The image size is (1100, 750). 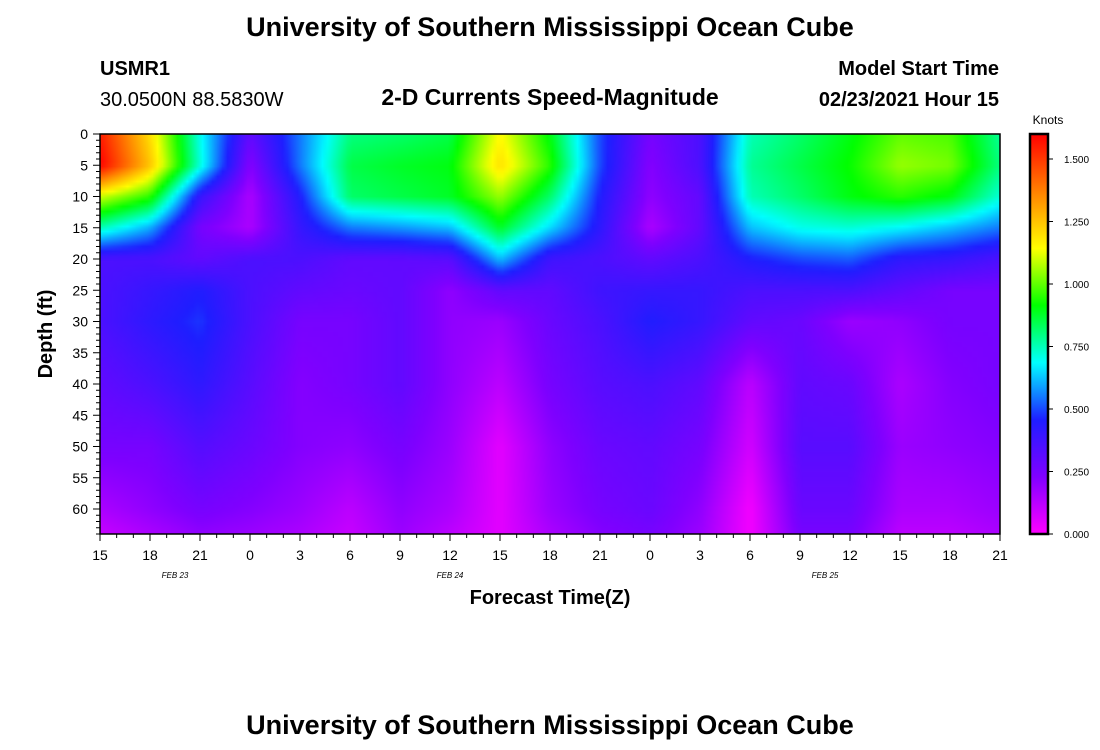 I want to click on colorbar-ticks: 0.000 0.250 0.500 0.750 1.000 1.250 1.500, so click(x=1068, y=348).